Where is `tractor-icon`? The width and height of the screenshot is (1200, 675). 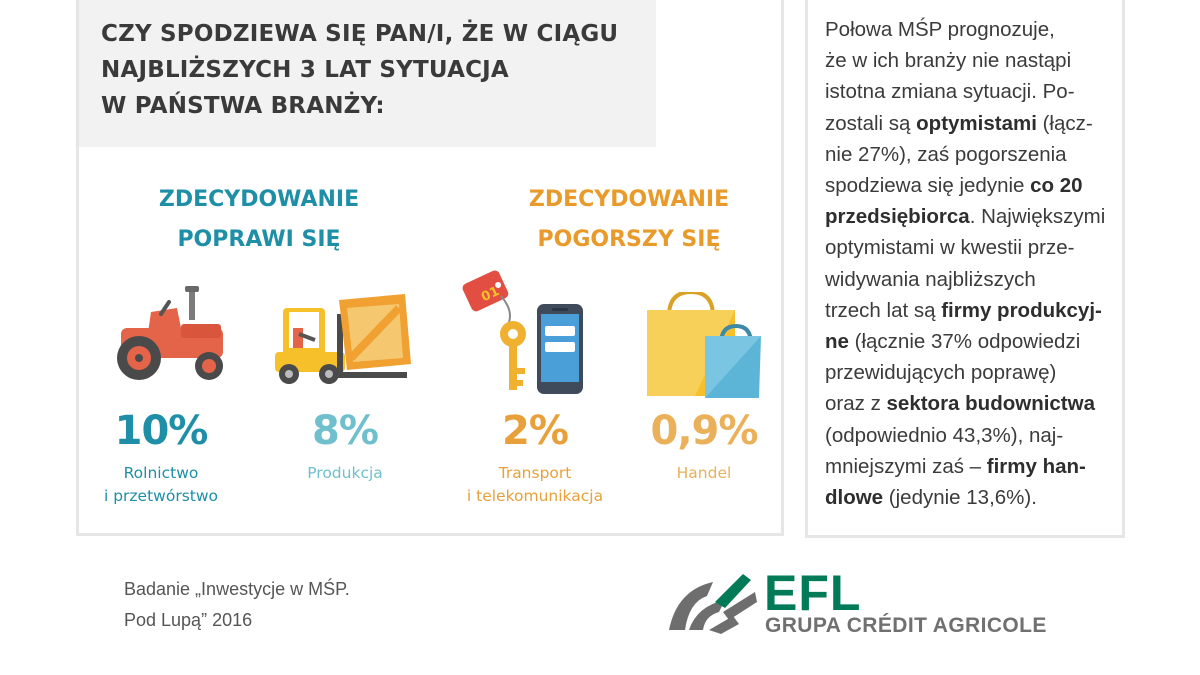
tractor-icon is located at coordinates (170, 333).